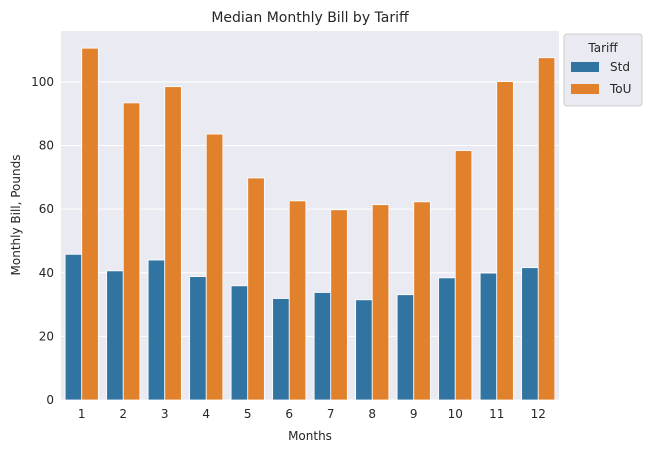 The width and height of the screenshot is (650, 453). Describe the element at coordinates (602, 48) in the screenshot. I see `legend-title: Tariff` at that location.